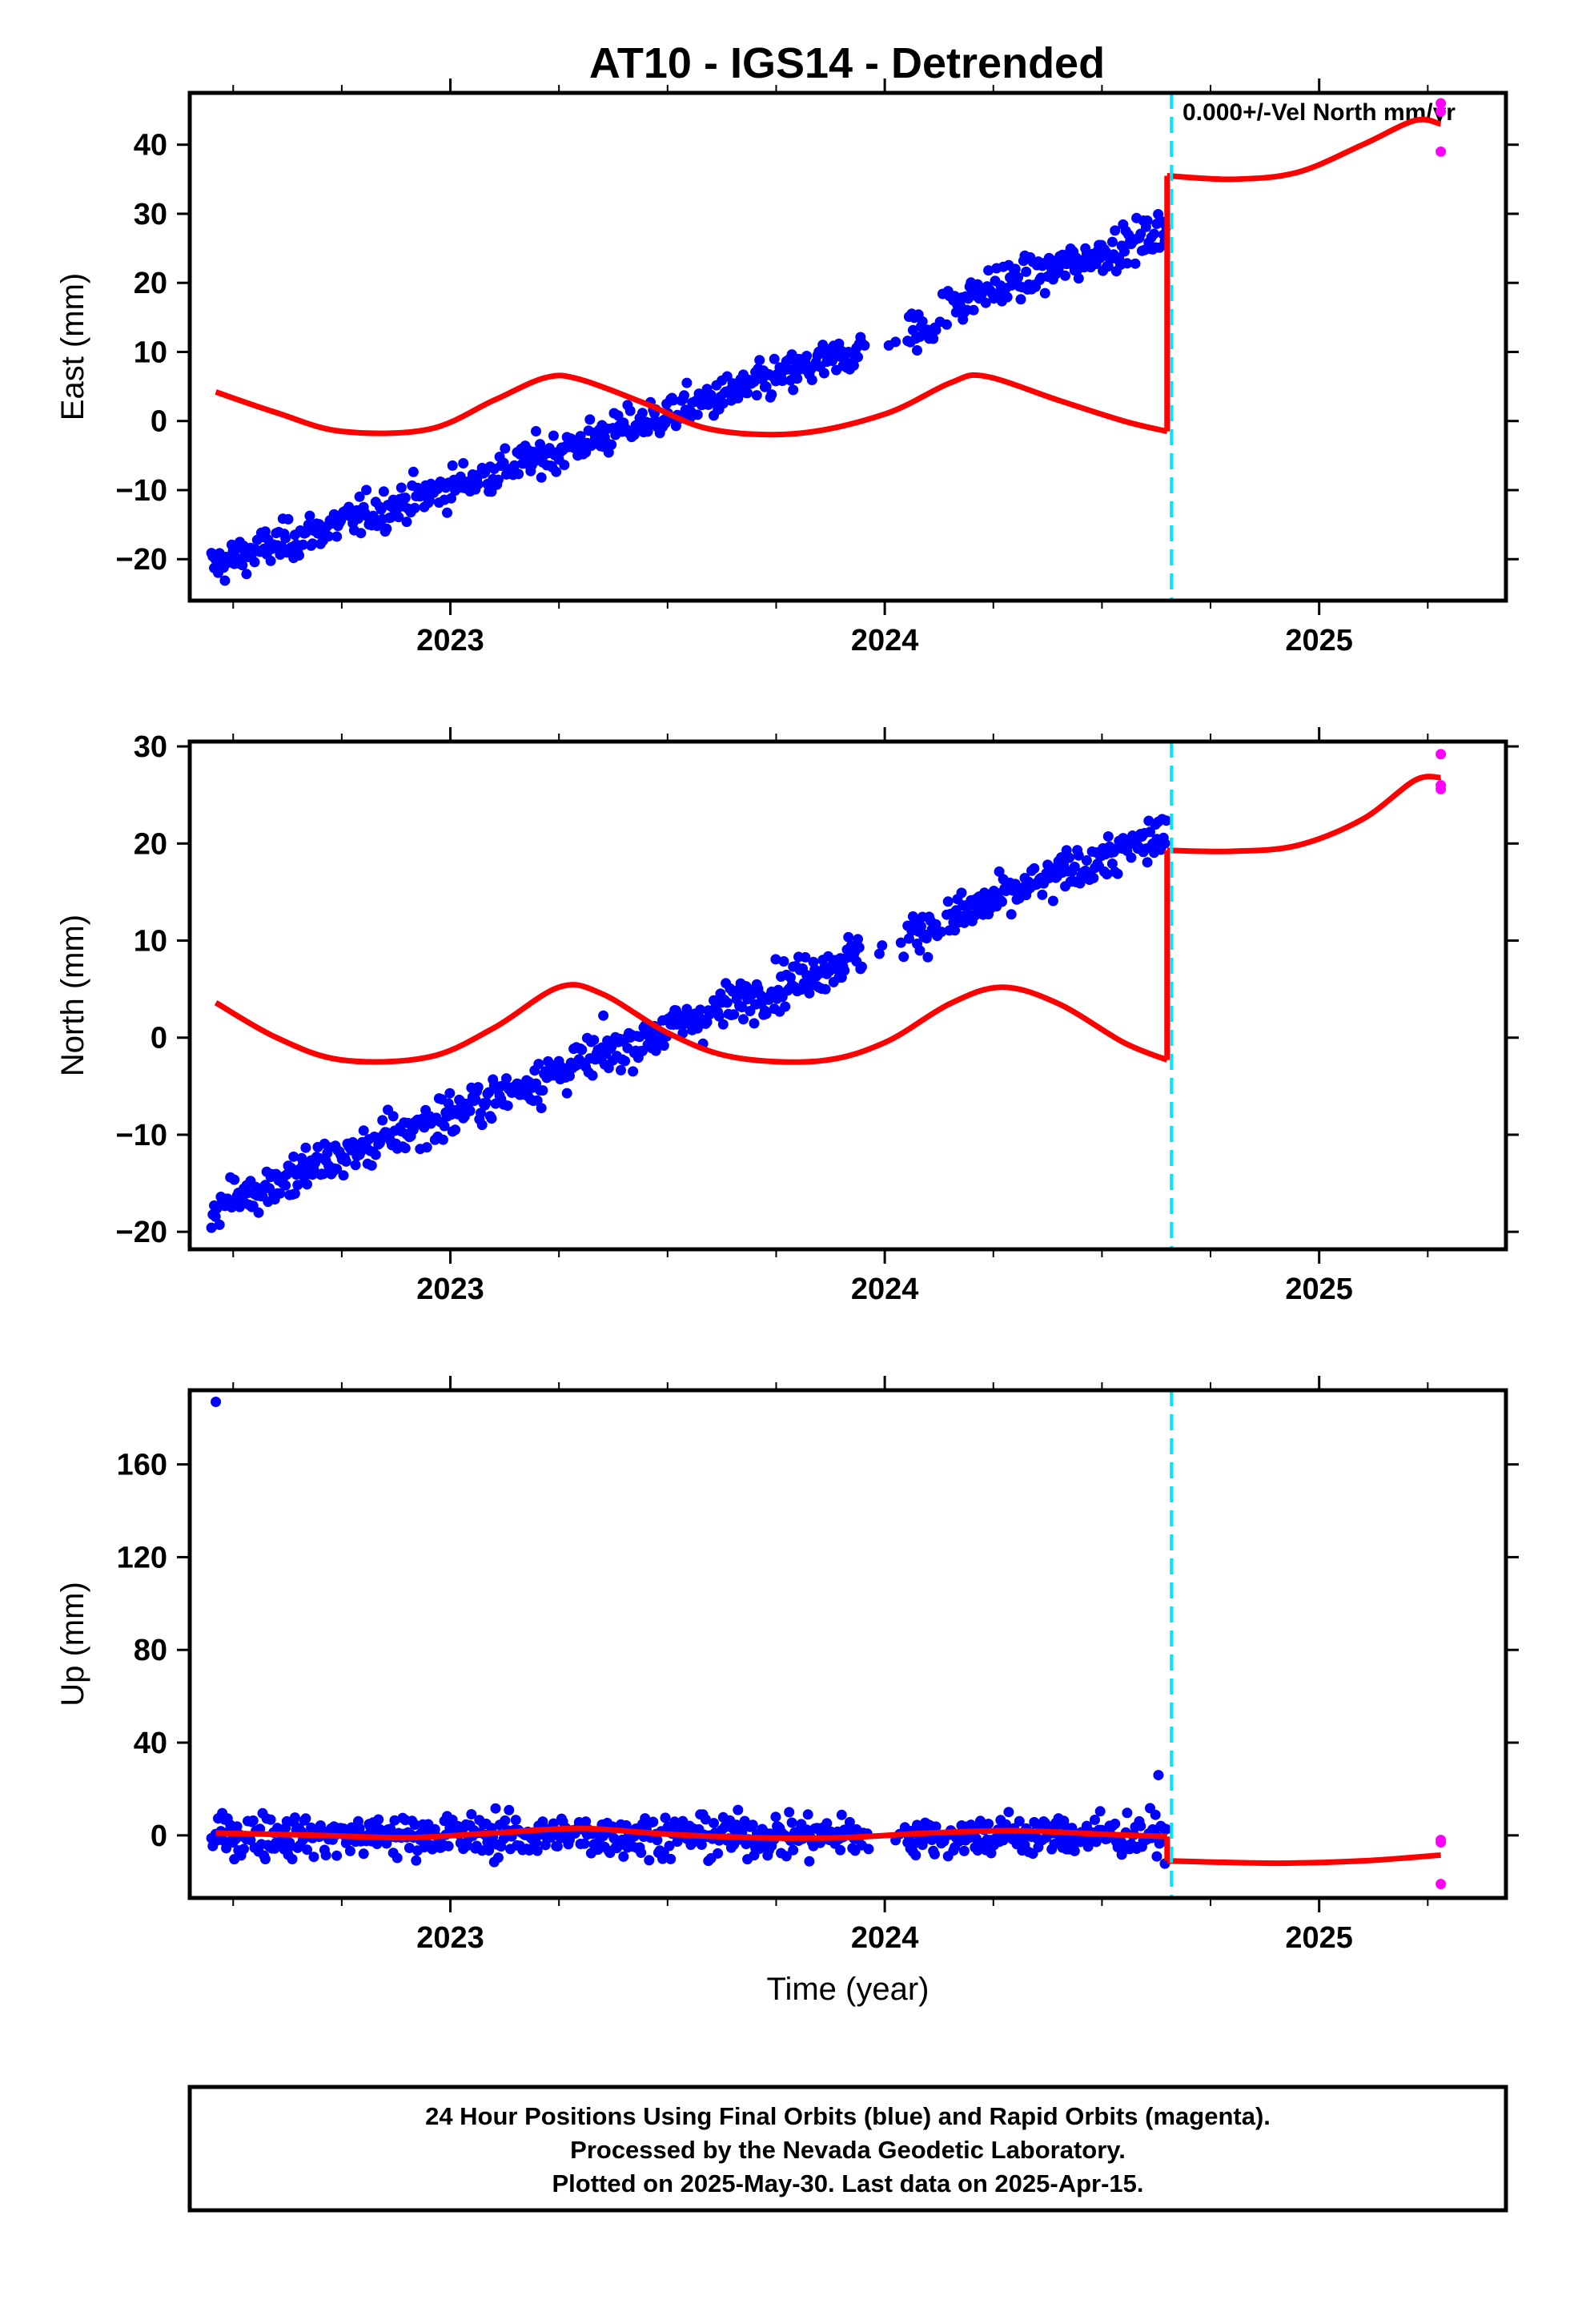 This screenshot has width=1582, height=2324. What do you see at coordinates (847, 63) in the screenshot?
I see `chart-title: AT10 - IGS14 - Detrended` at bounding box center [847, 63].